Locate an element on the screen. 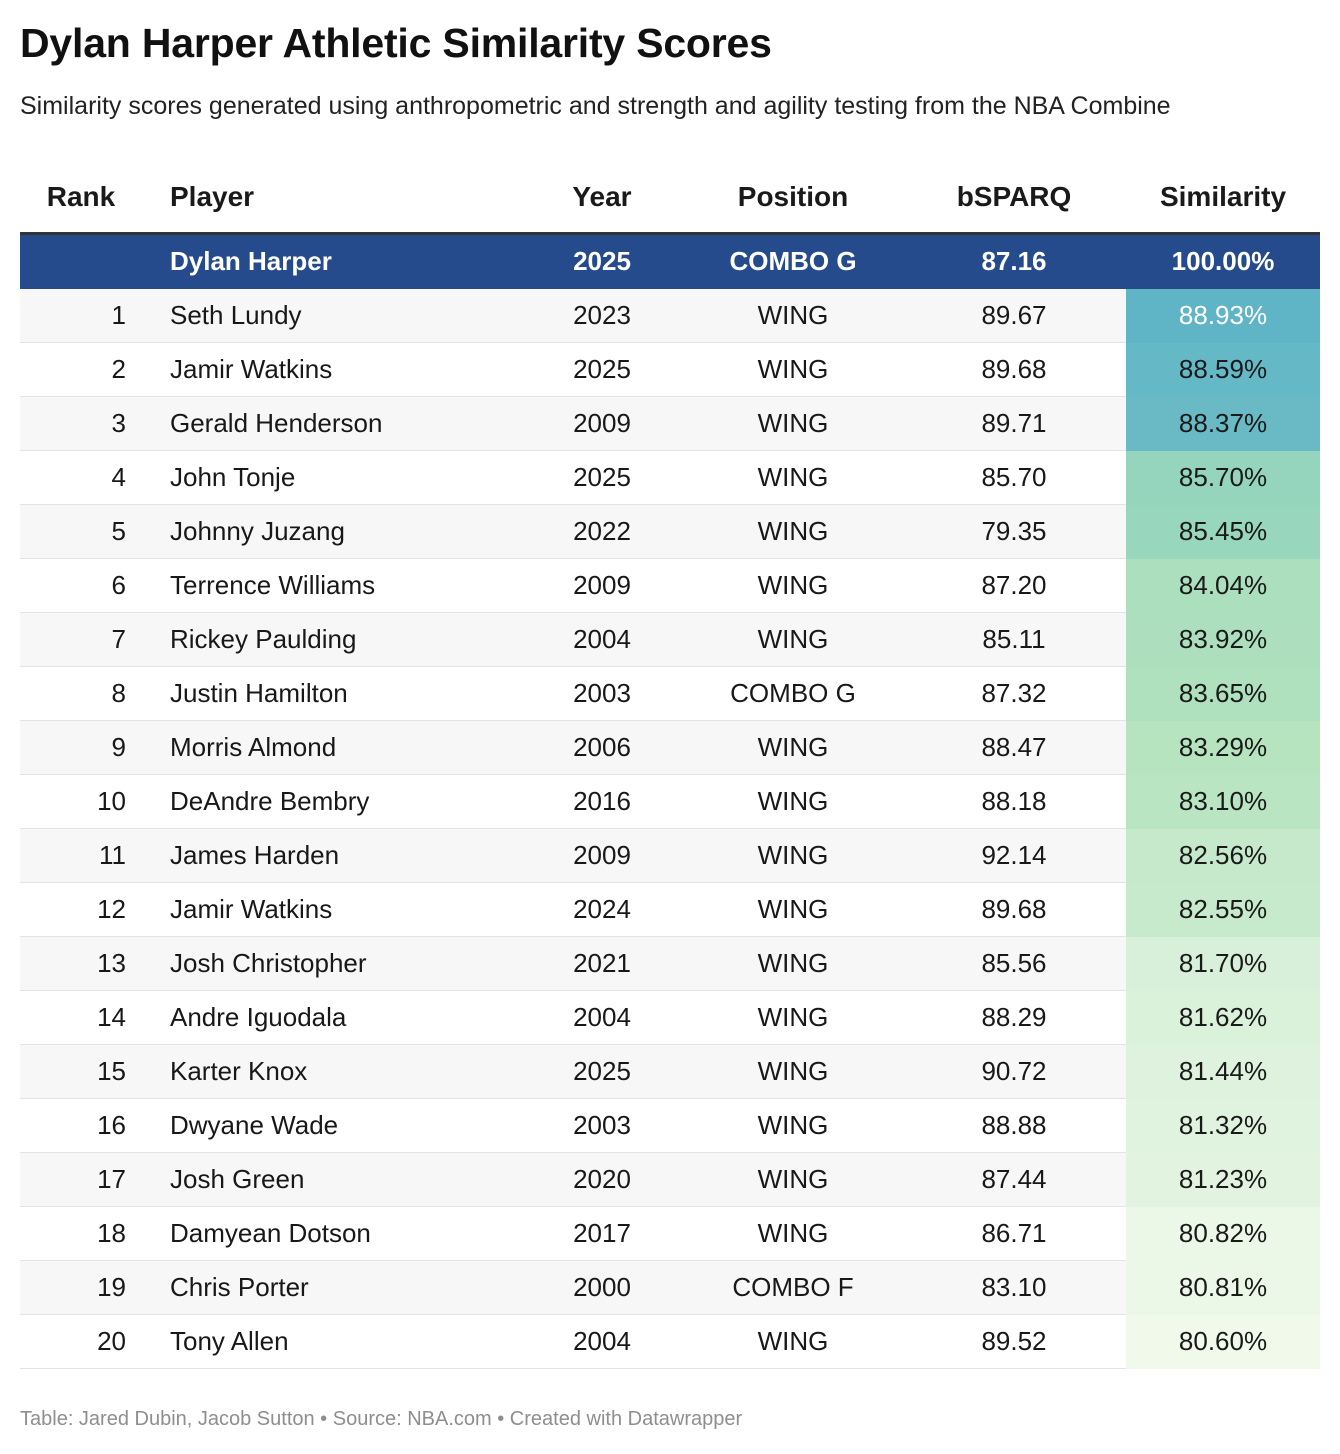  table-row: 16 Dwyane Wade 2003 WING 88.88 81.32% is located at coordinates (670, 1125).